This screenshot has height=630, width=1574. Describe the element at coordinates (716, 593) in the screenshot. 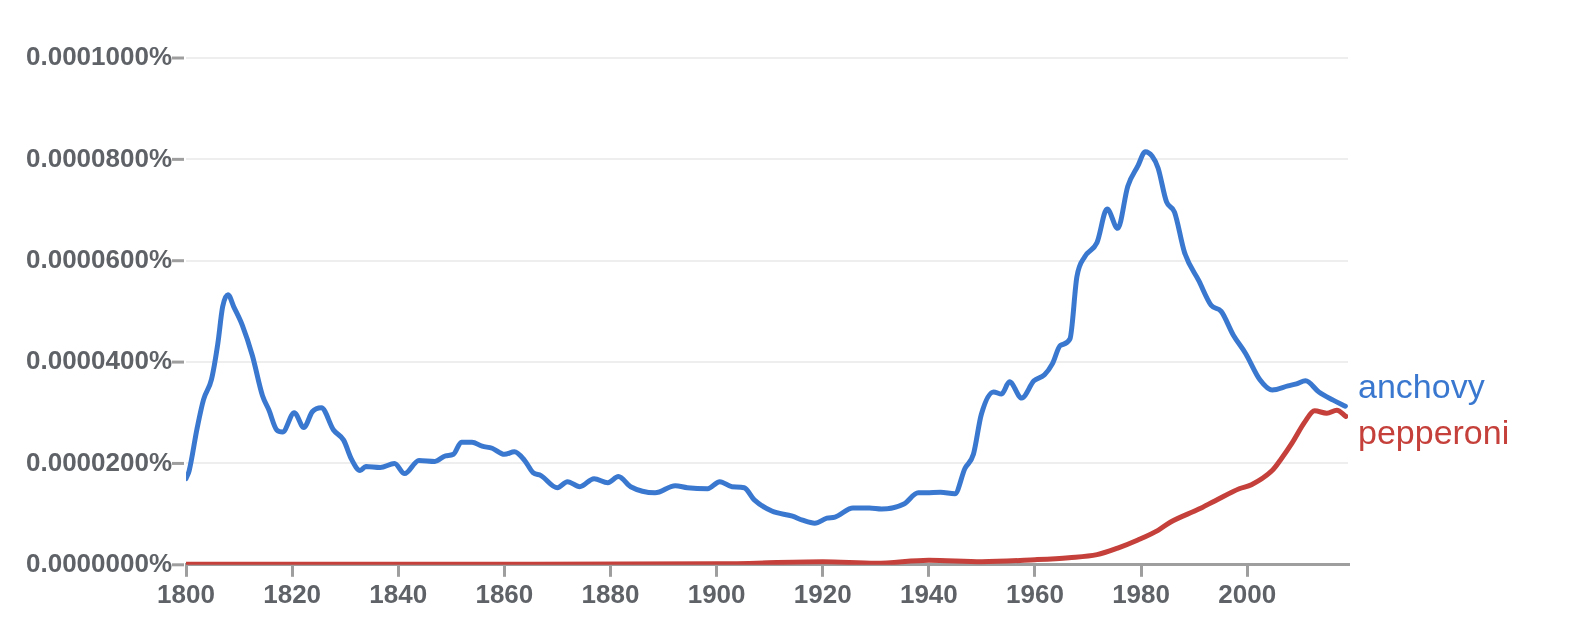

I see `x-tick-label: 1900` at that location.